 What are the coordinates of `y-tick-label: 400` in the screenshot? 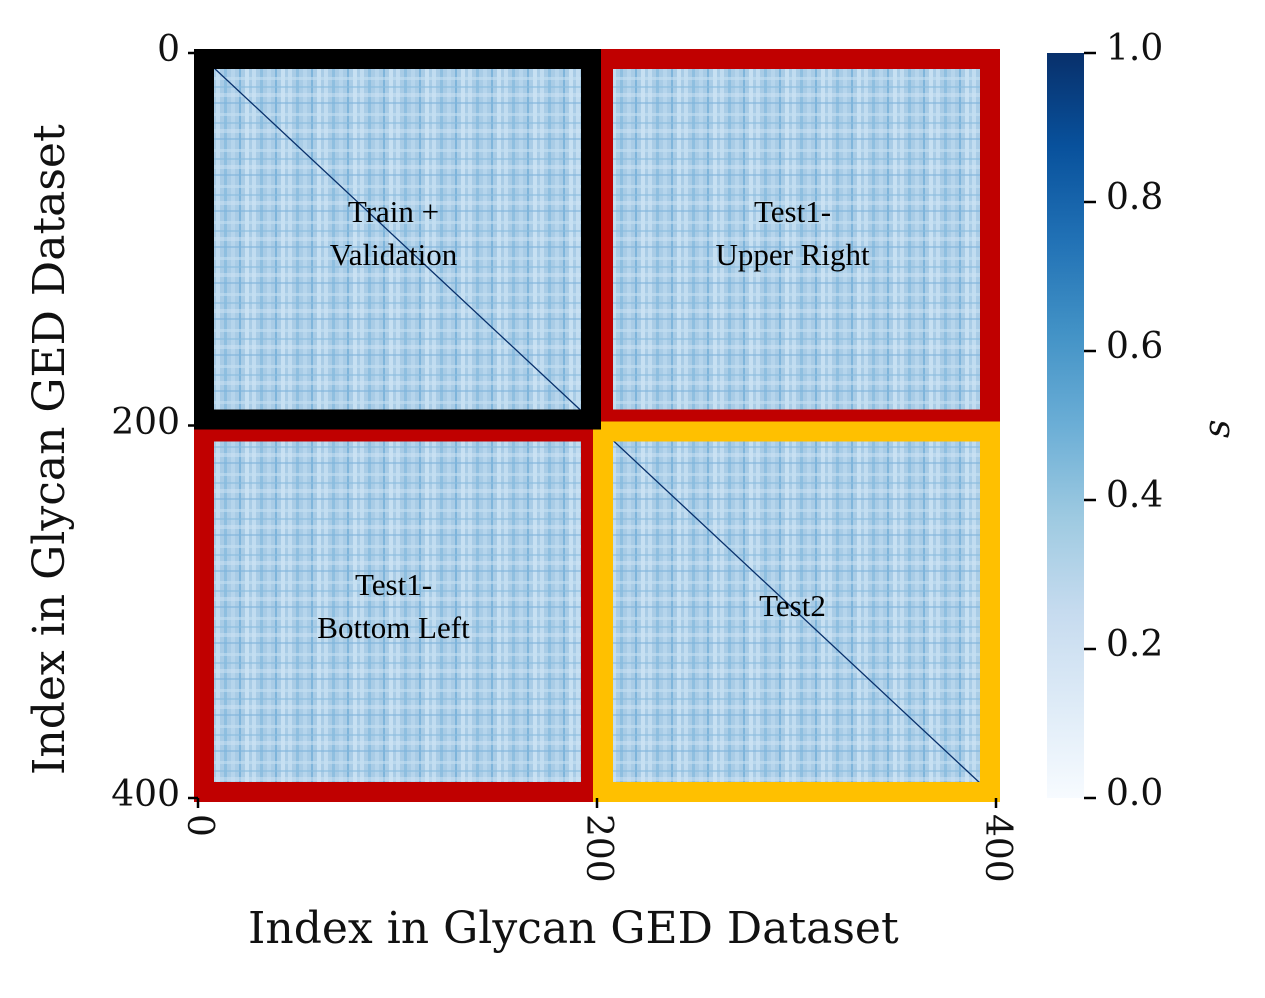 It's located at (145, 794).